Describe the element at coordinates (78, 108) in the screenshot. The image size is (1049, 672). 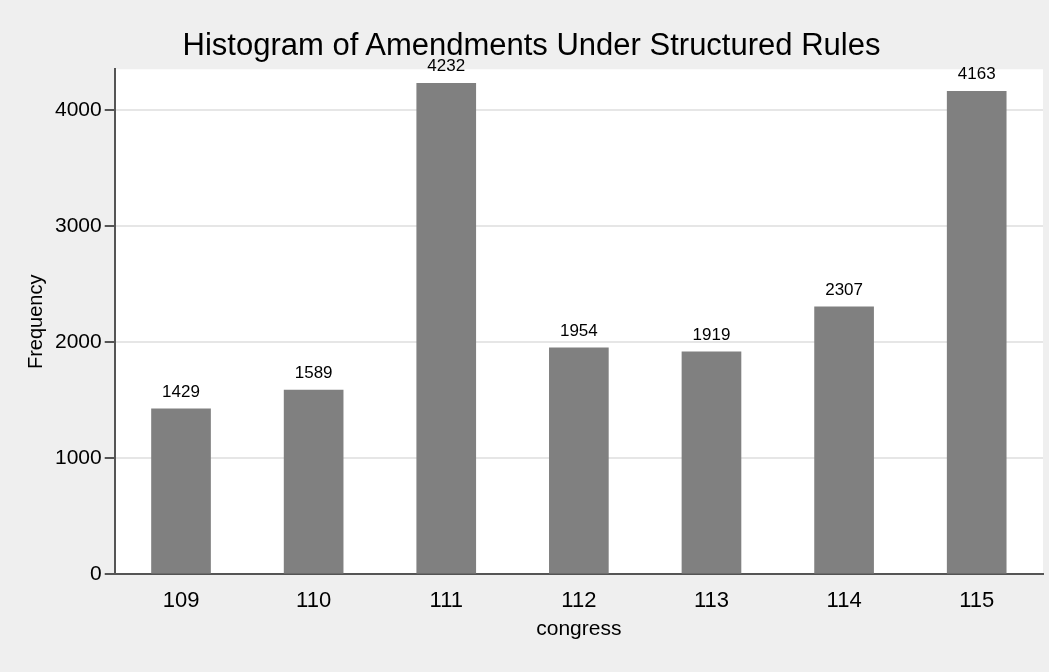
I see `y-tick-label: 4000` at that location.